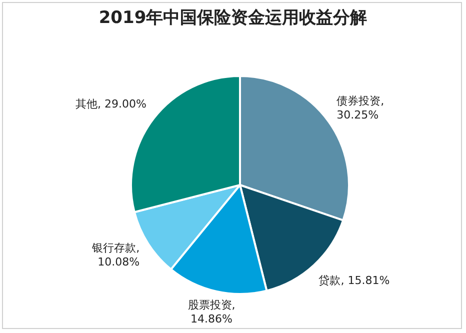 The image size is (466, 333). What do you see at coordinates (212, 312) in the screenshot?
I see `slice-label: 股票投资, 14.86%` at bounding box center [212, 312].